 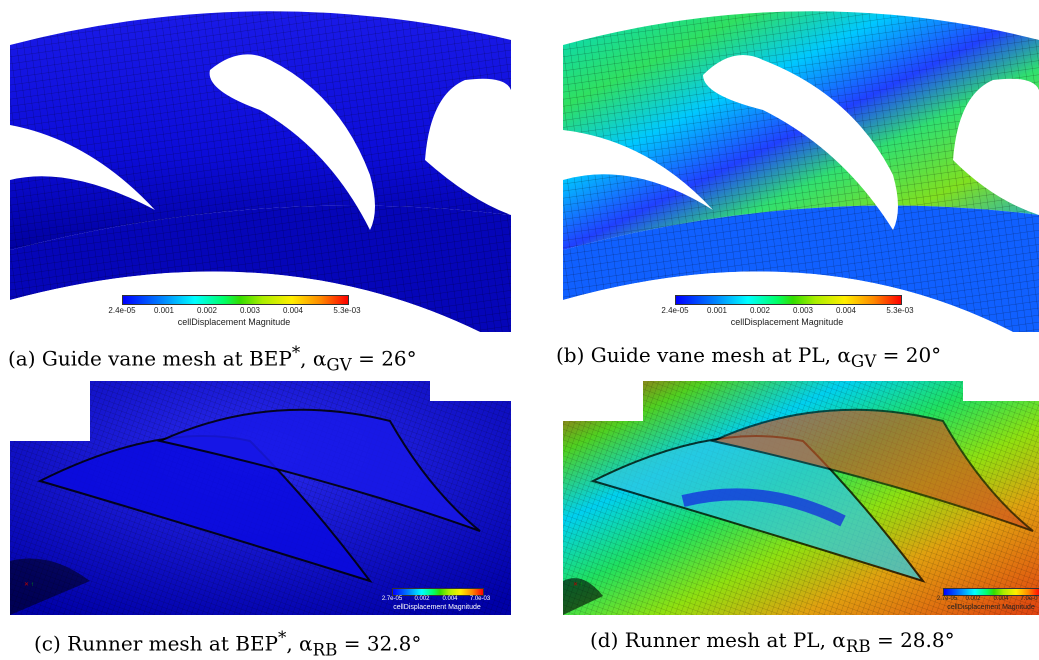 What do you see at coordinates (293, 310) in the screenshot?
I see `colorbar-a-tick: 0.004` at bounding box center [293, 310].